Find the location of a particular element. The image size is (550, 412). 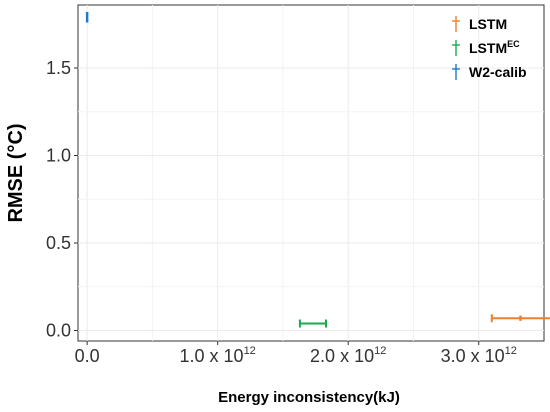

x-tick-label: 3.0 x 10¹² is located at coordinates (479, 355).